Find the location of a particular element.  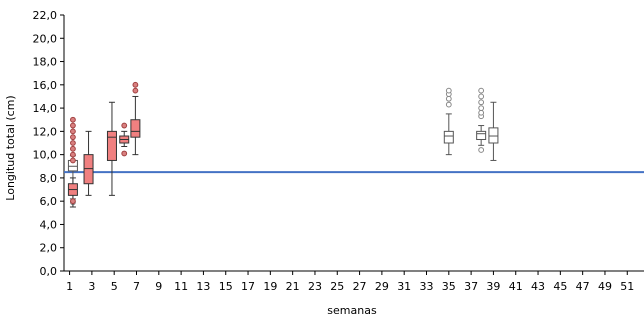

x-tick-label: 41 is located at coordinates (516, 286).